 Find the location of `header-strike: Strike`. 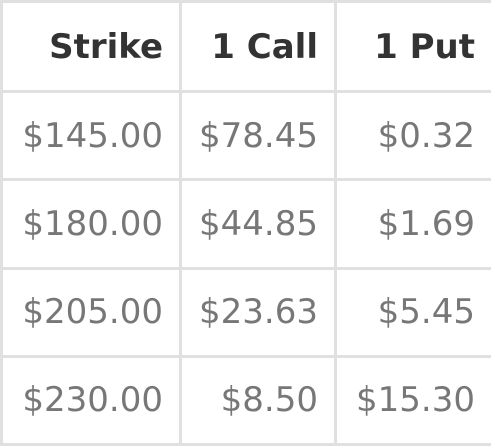

header-strike: Strike is located at coordinates (91, 46).